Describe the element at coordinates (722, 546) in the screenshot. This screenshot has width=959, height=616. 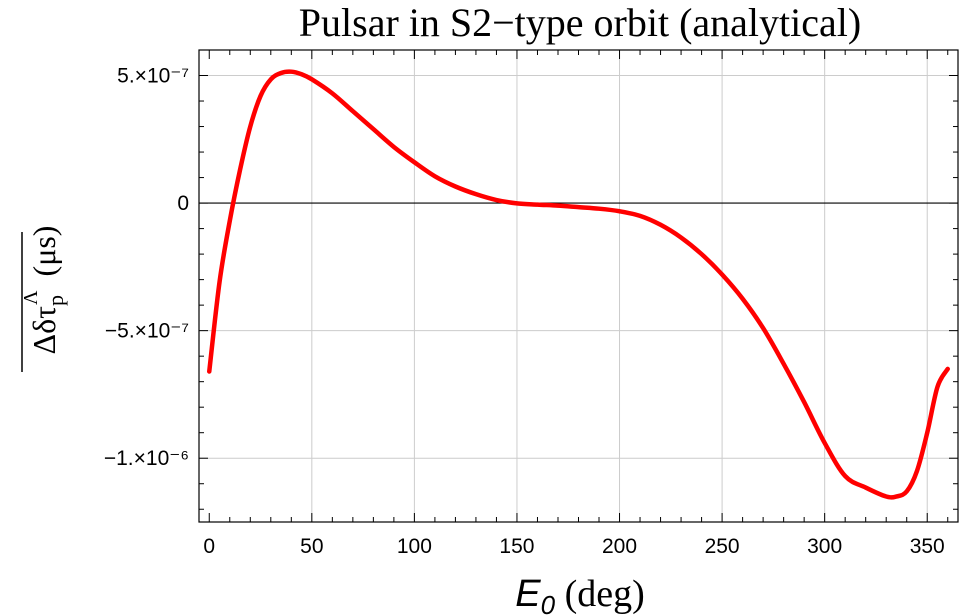
I see `x-tick-label: 250` at that location.